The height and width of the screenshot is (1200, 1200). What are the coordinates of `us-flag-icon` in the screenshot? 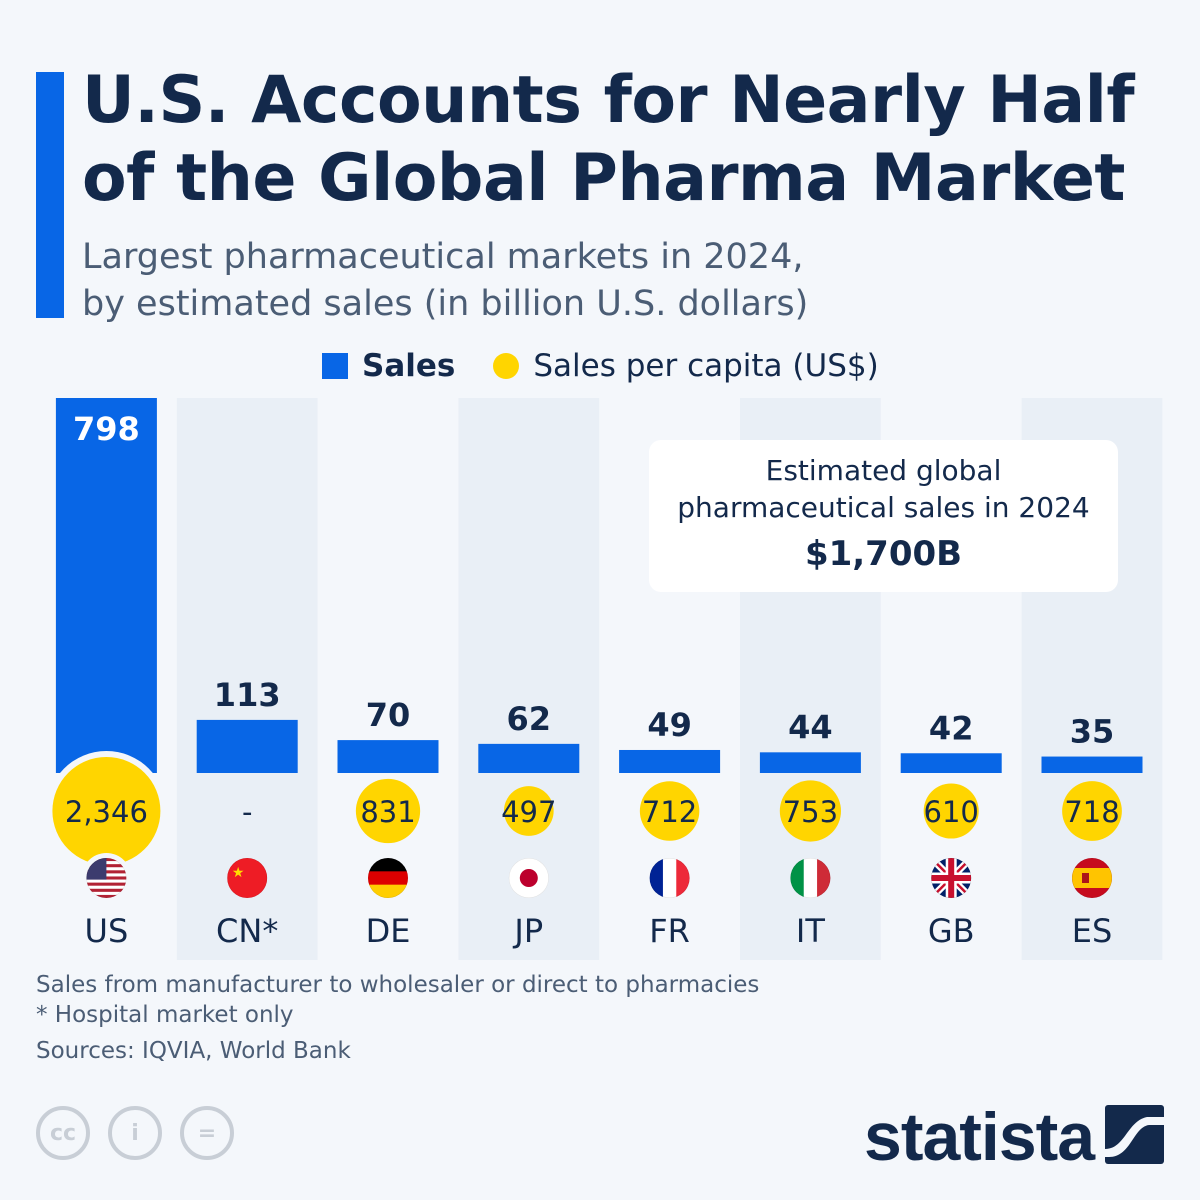 It's located at (106, 878).